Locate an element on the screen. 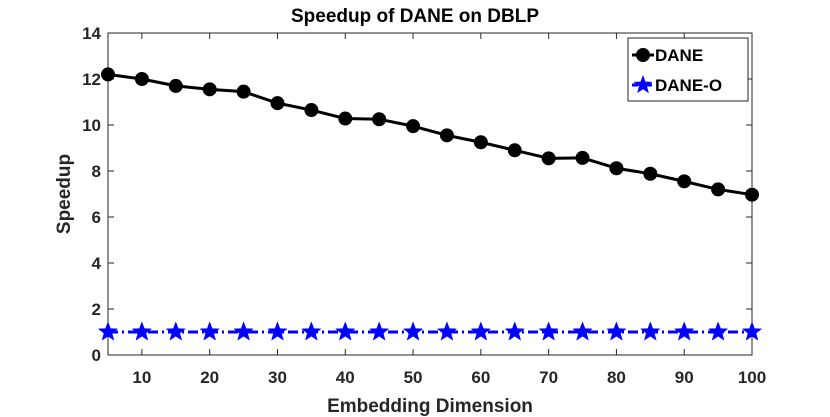 The image size is (830, 417). y-tick-label: 8 is located at coordinates (96, 171).